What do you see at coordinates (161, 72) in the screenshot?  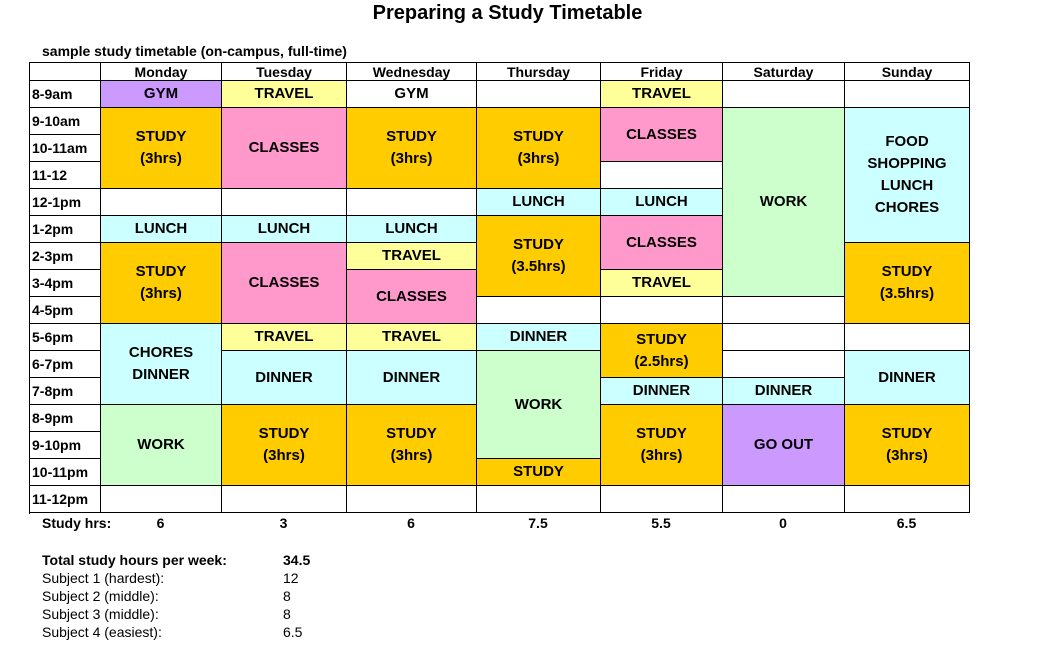 I see `day-header-monday: Monday` at bounding box center [161, 72].